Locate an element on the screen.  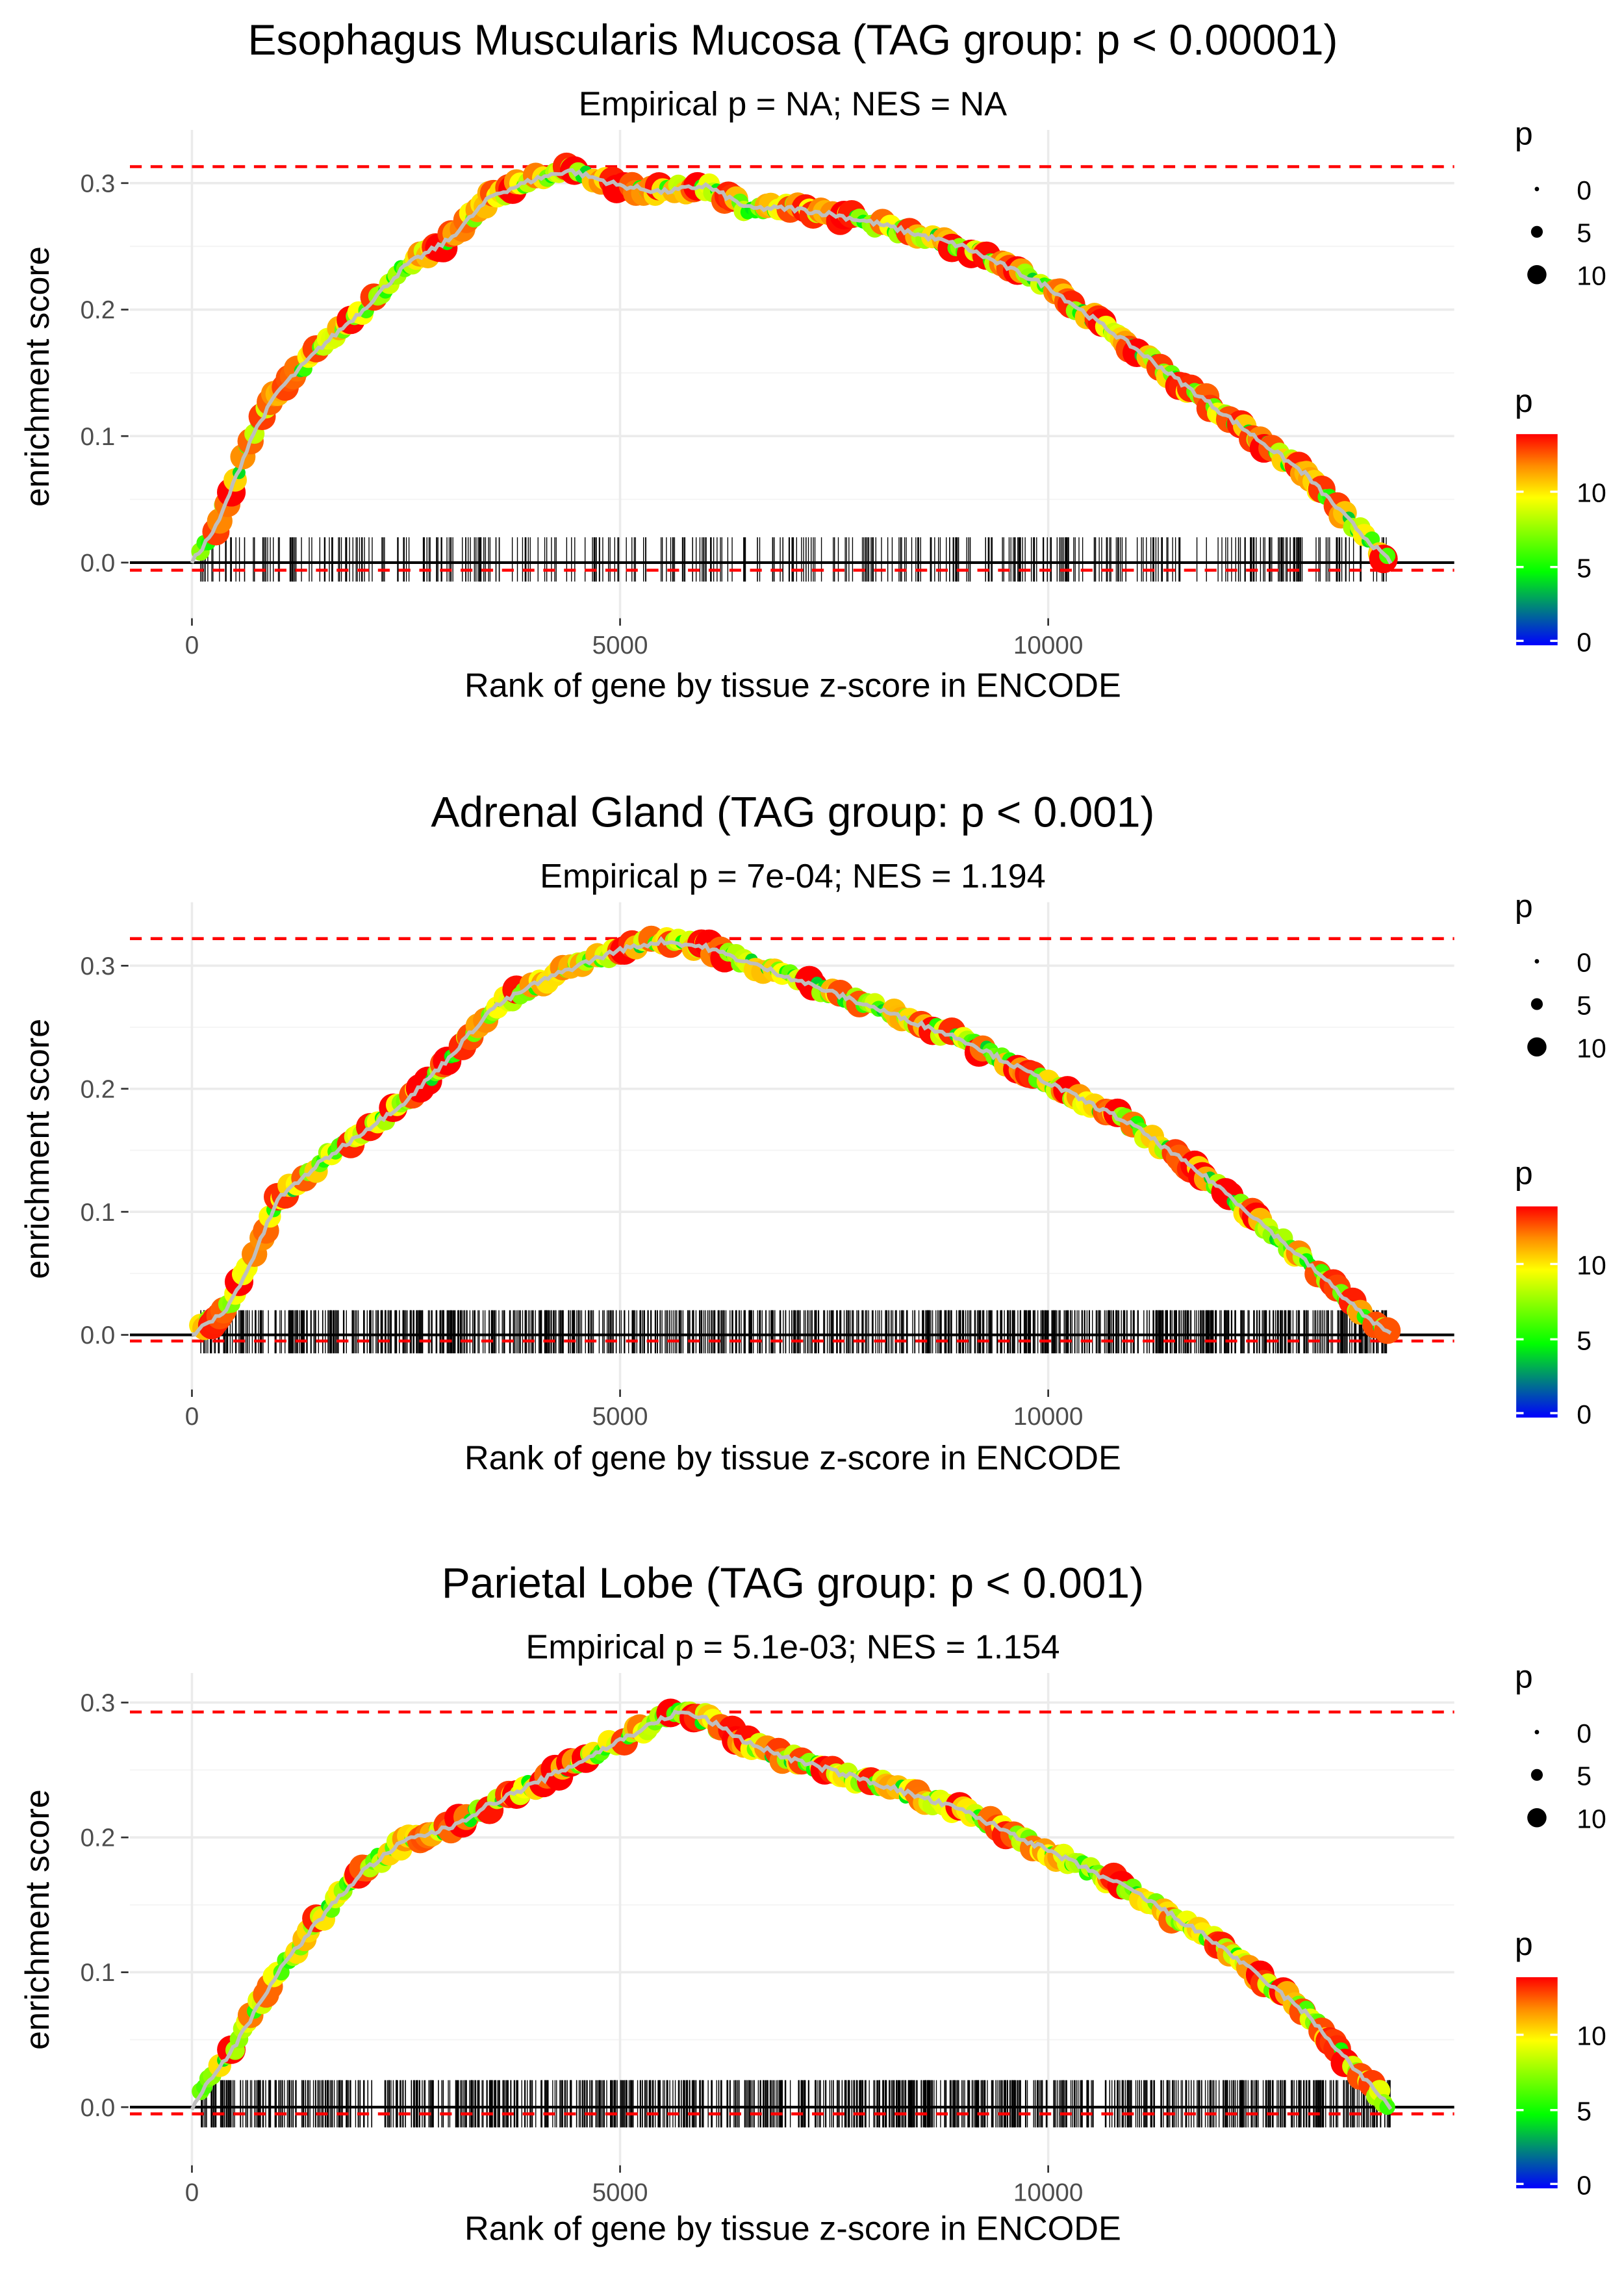
chart-title: Adrenal Gland (TAG group: p < 0.001) is located at coordinates (792, 812).